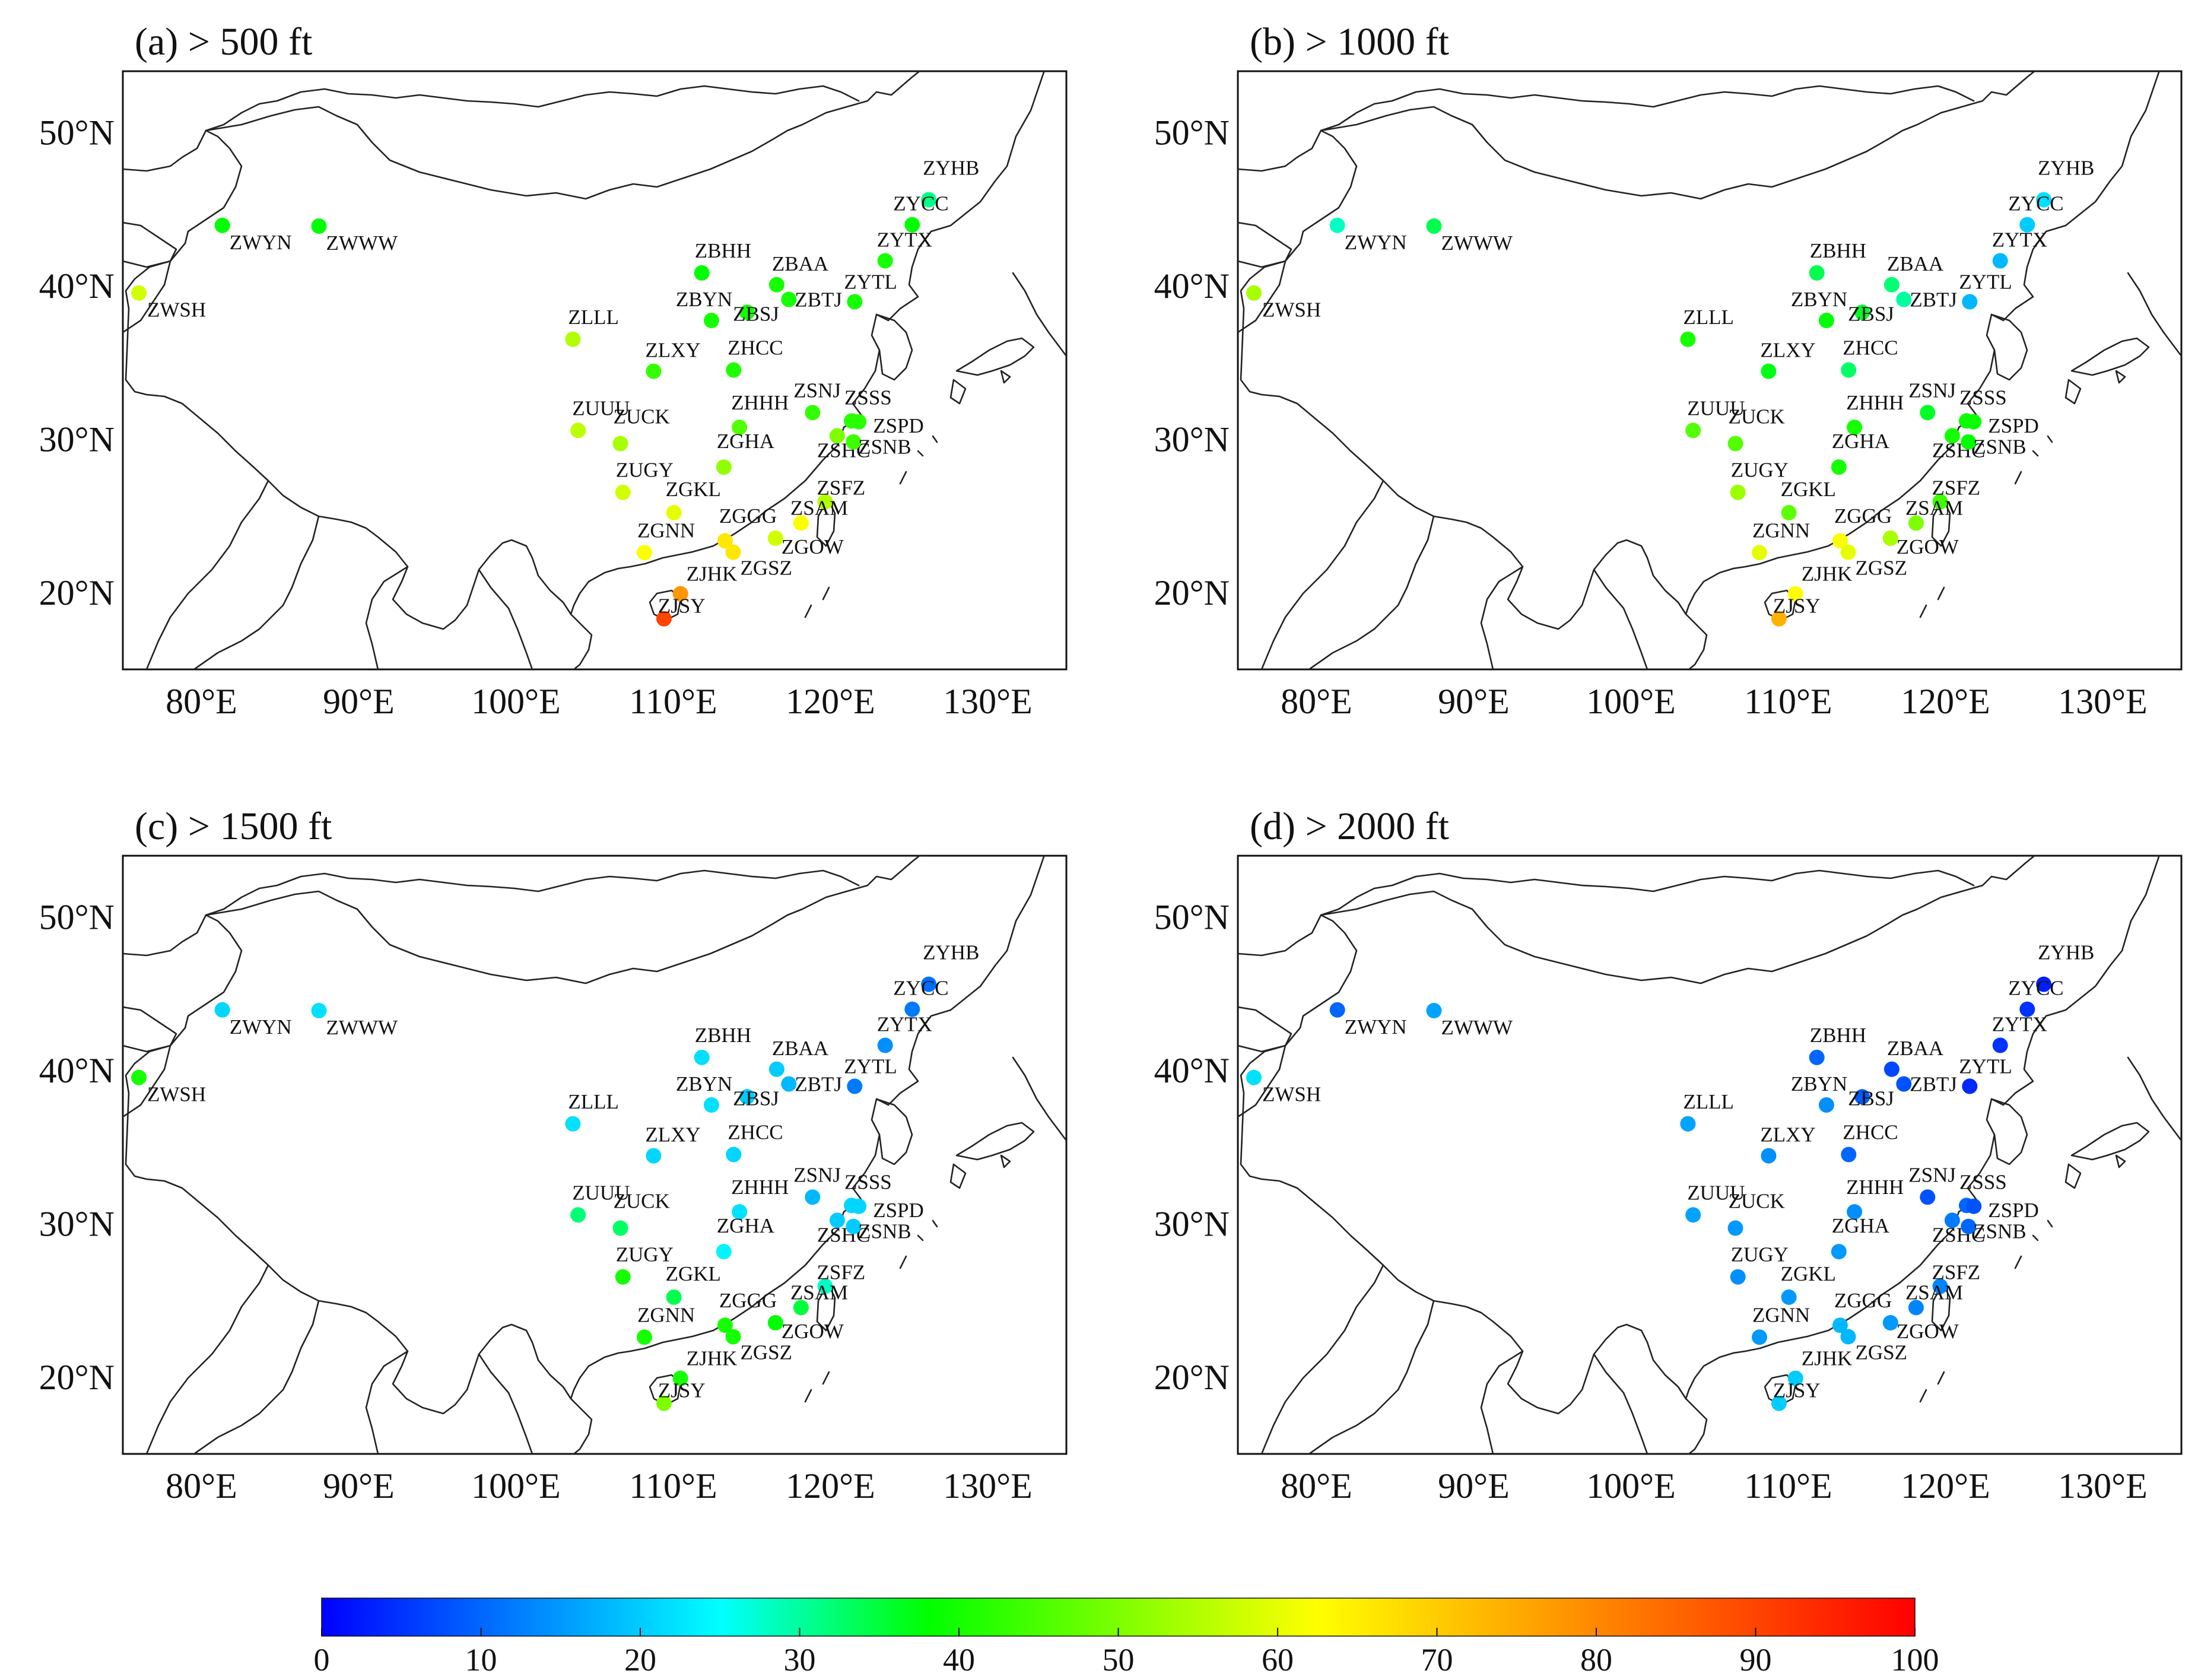  Describe the element at coordinates (921, 203) in the screenshot. I see `station-label-zycc: ZYCC` at that location.